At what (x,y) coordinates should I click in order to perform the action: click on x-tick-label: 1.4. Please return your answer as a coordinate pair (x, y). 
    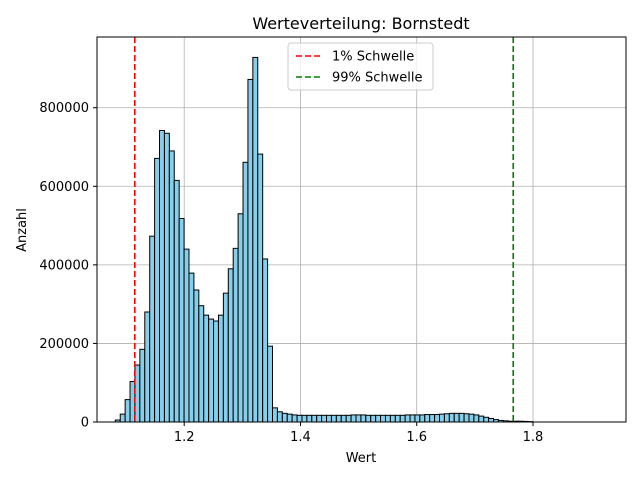
    Looking at the image, I should click on (300, 437).